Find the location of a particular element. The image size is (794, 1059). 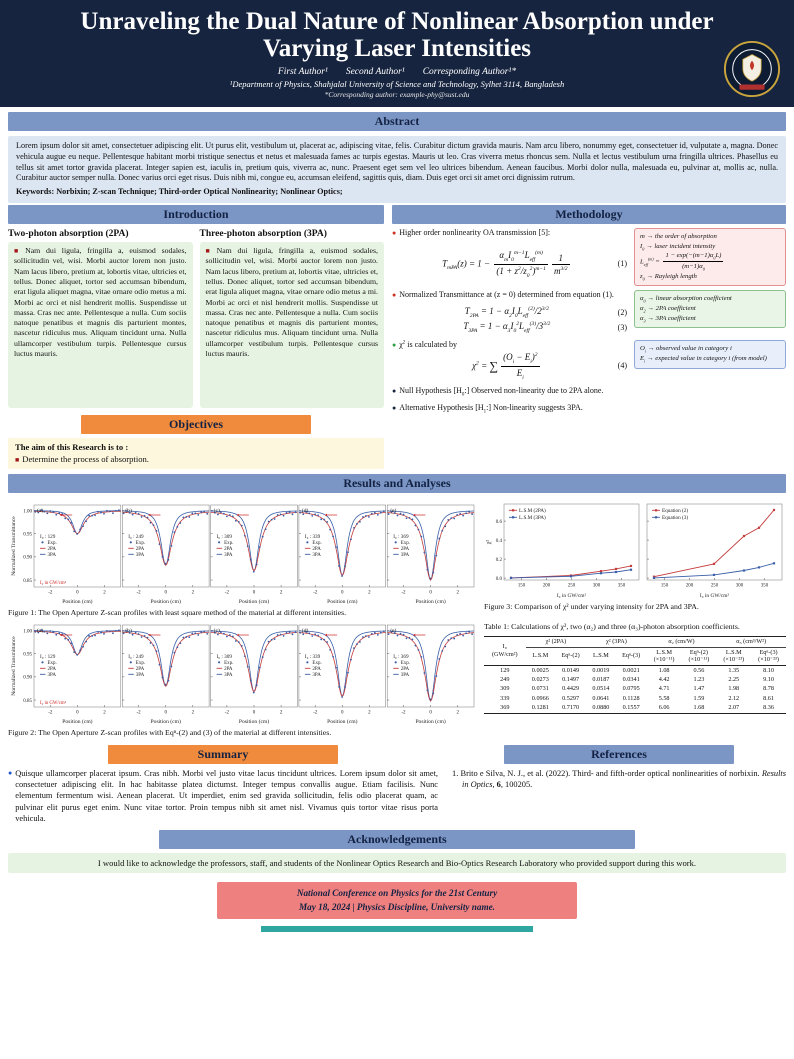

svg-text: 0.85 is located at coordinates (27, 701).